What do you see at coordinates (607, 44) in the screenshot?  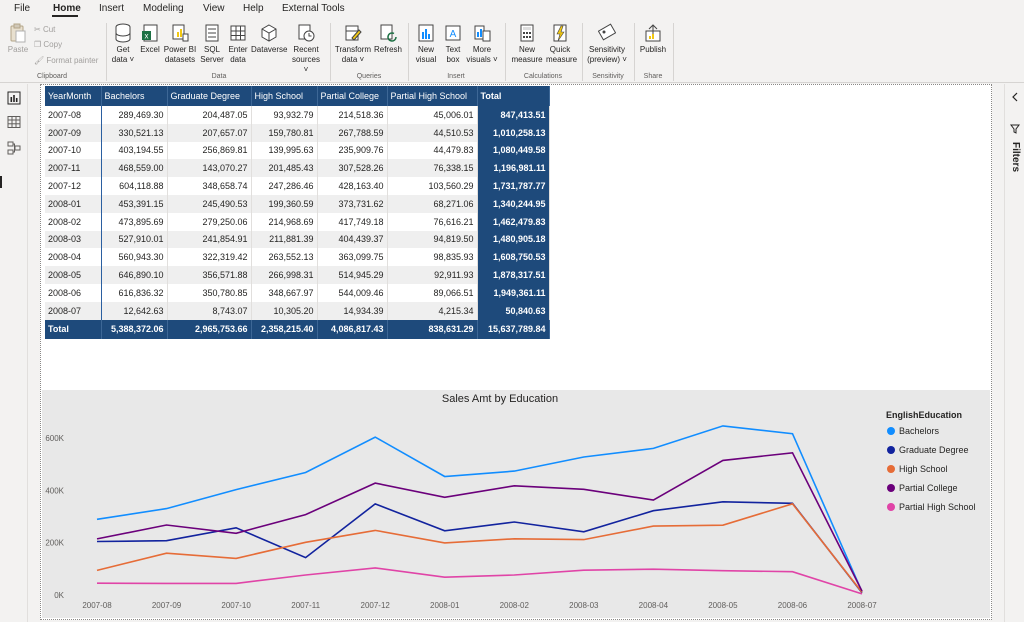 I see `sensitivity-button: Sensitivity (preview) ˅` at bounding box center [607, 44].